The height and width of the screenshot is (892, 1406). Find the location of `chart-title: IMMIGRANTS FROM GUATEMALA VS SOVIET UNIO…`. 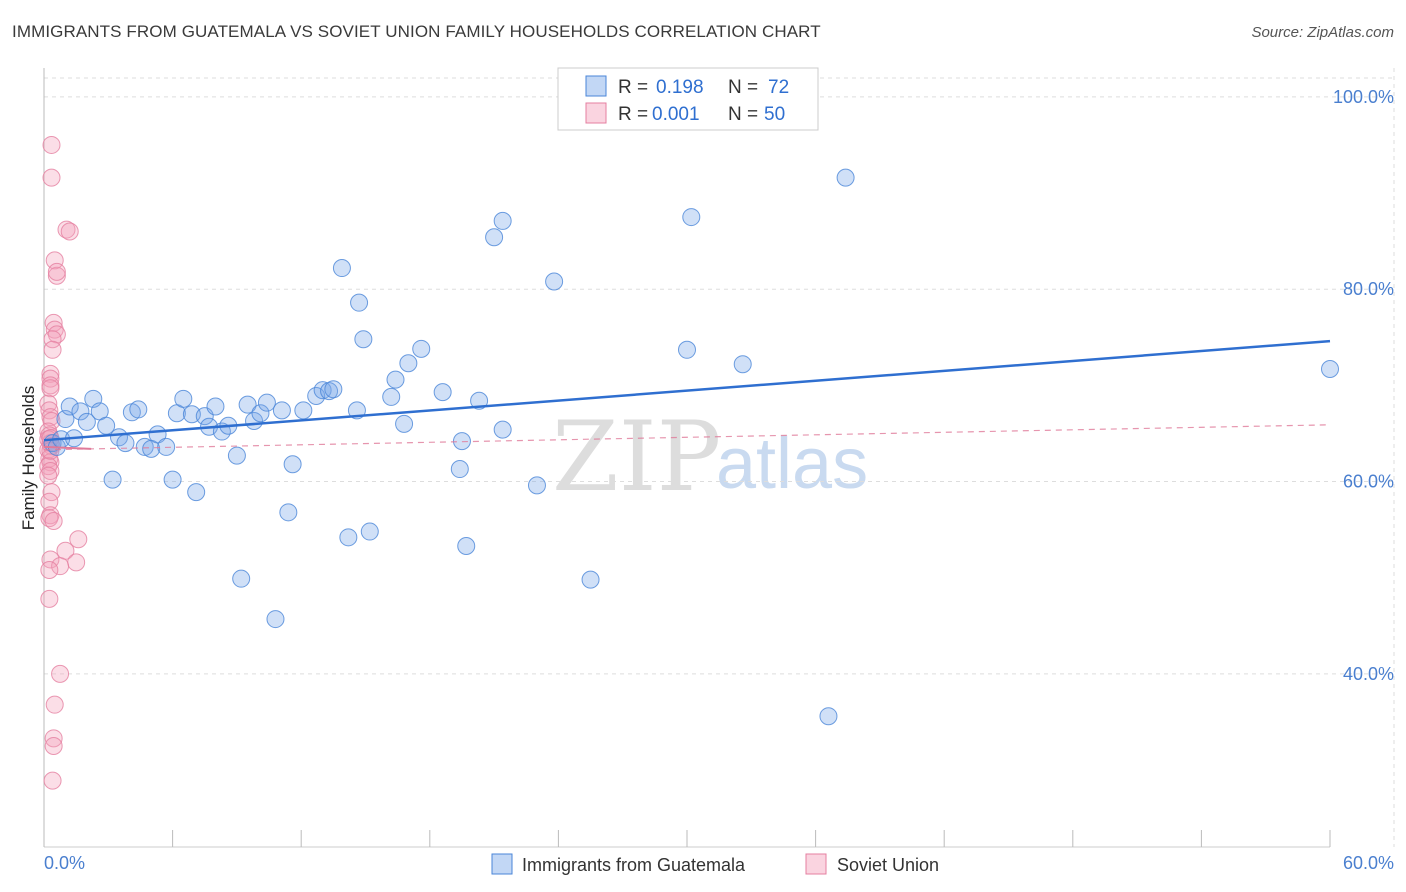

chart-title: IMMIGRANTS FROM GUATEMALA VS SOVIET UNIO… is located at coordinates (416, 31).